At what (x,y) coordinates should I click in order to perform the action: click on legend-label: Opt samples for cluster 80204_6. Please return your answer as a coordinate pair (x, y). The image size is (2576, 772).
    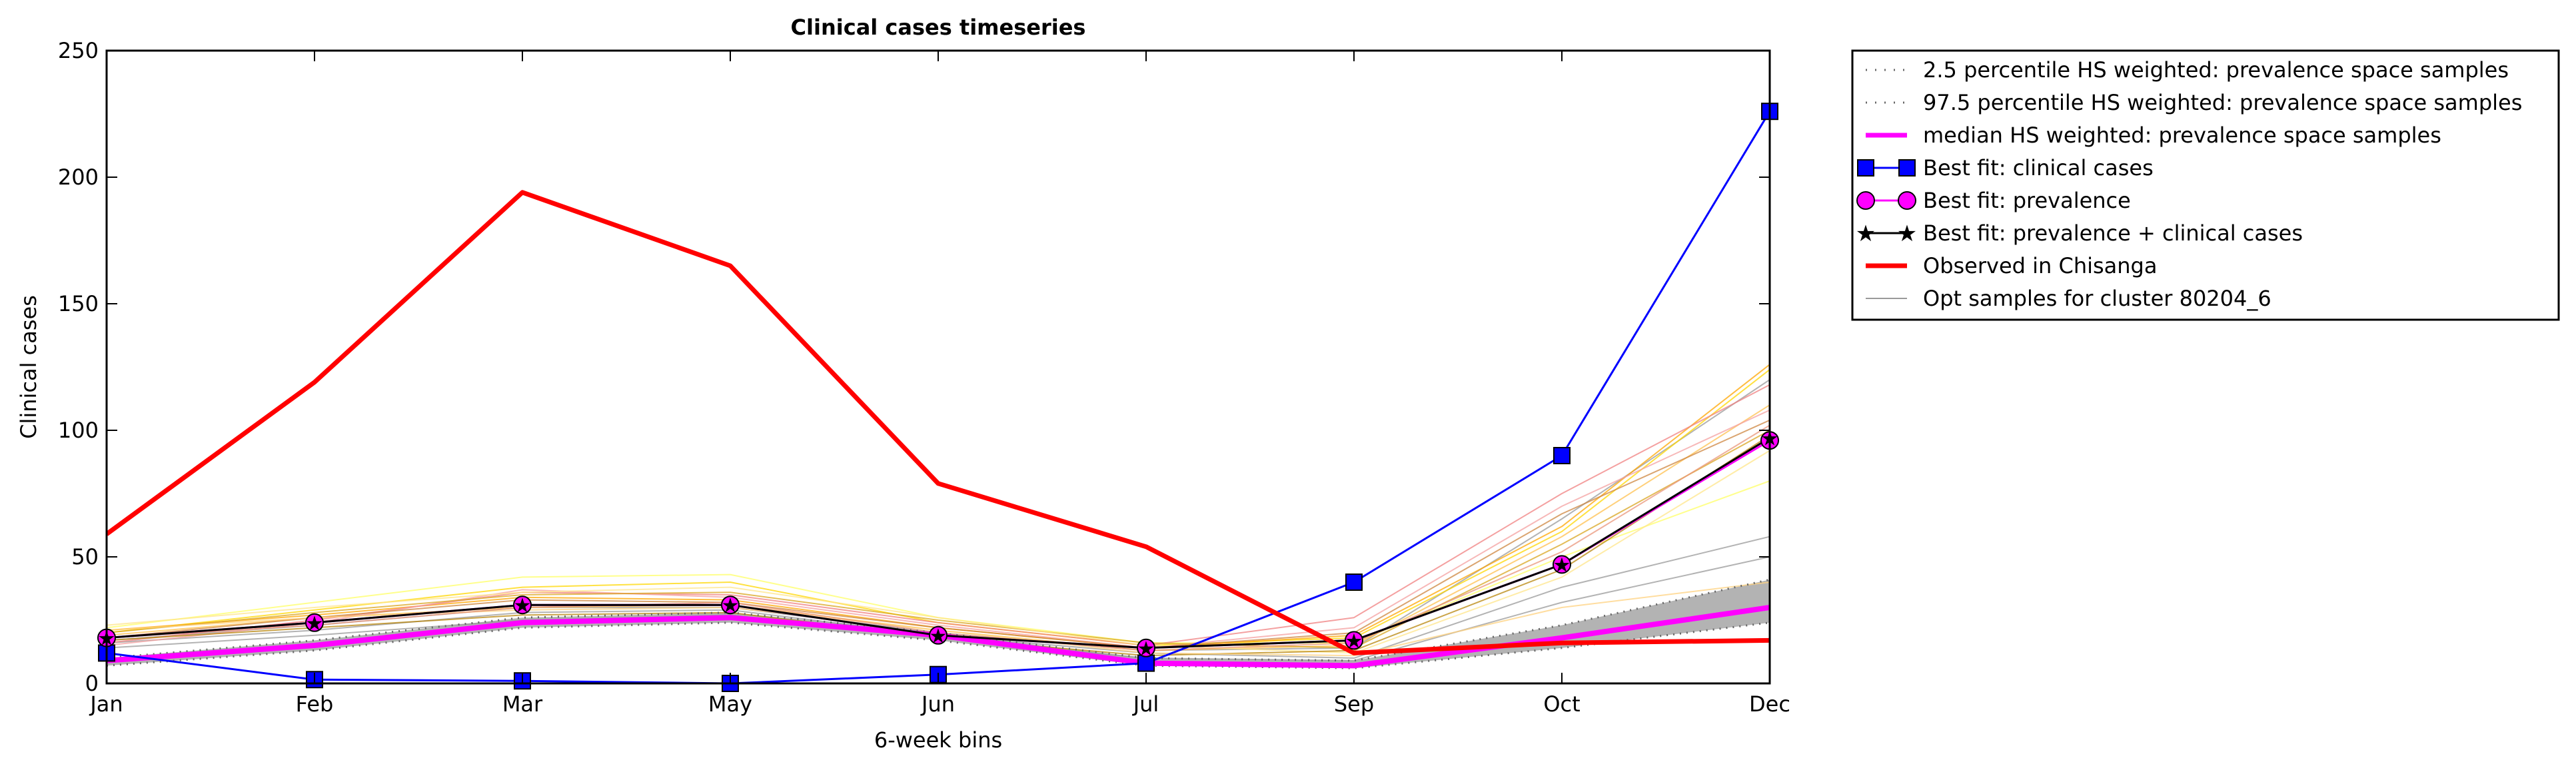
    Looking at the image, I should click on (2097, 298).